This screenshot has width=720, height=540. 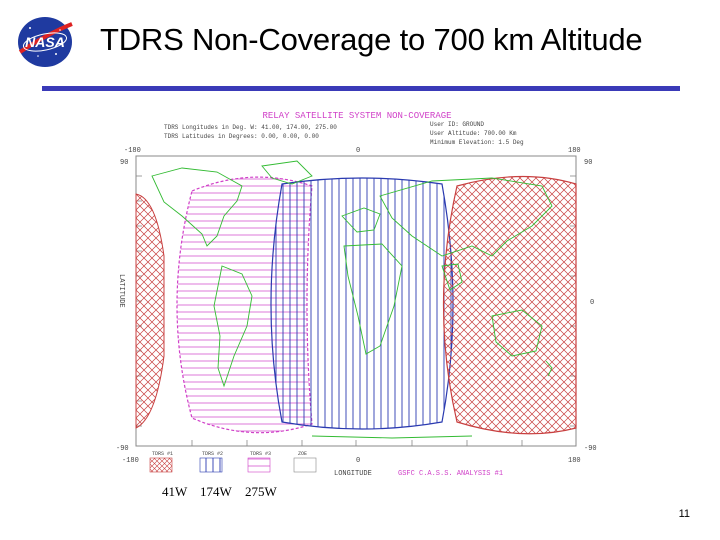 I want to click on logo-text: NASA, so click(x=45, y=42).